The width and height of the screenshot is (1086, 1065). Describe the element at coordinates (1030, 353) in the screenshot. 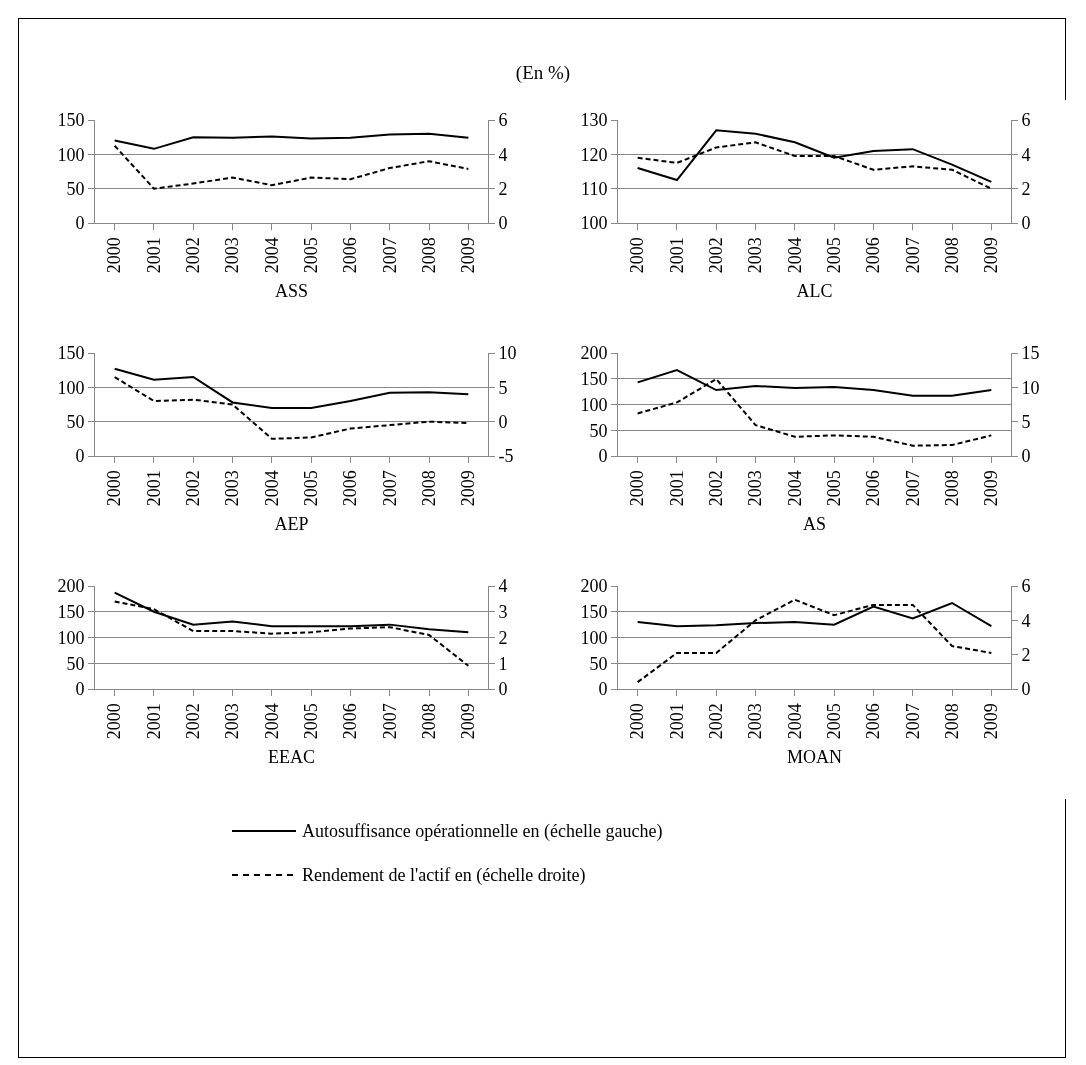

I see `y2-tick-label: 15` at that location.